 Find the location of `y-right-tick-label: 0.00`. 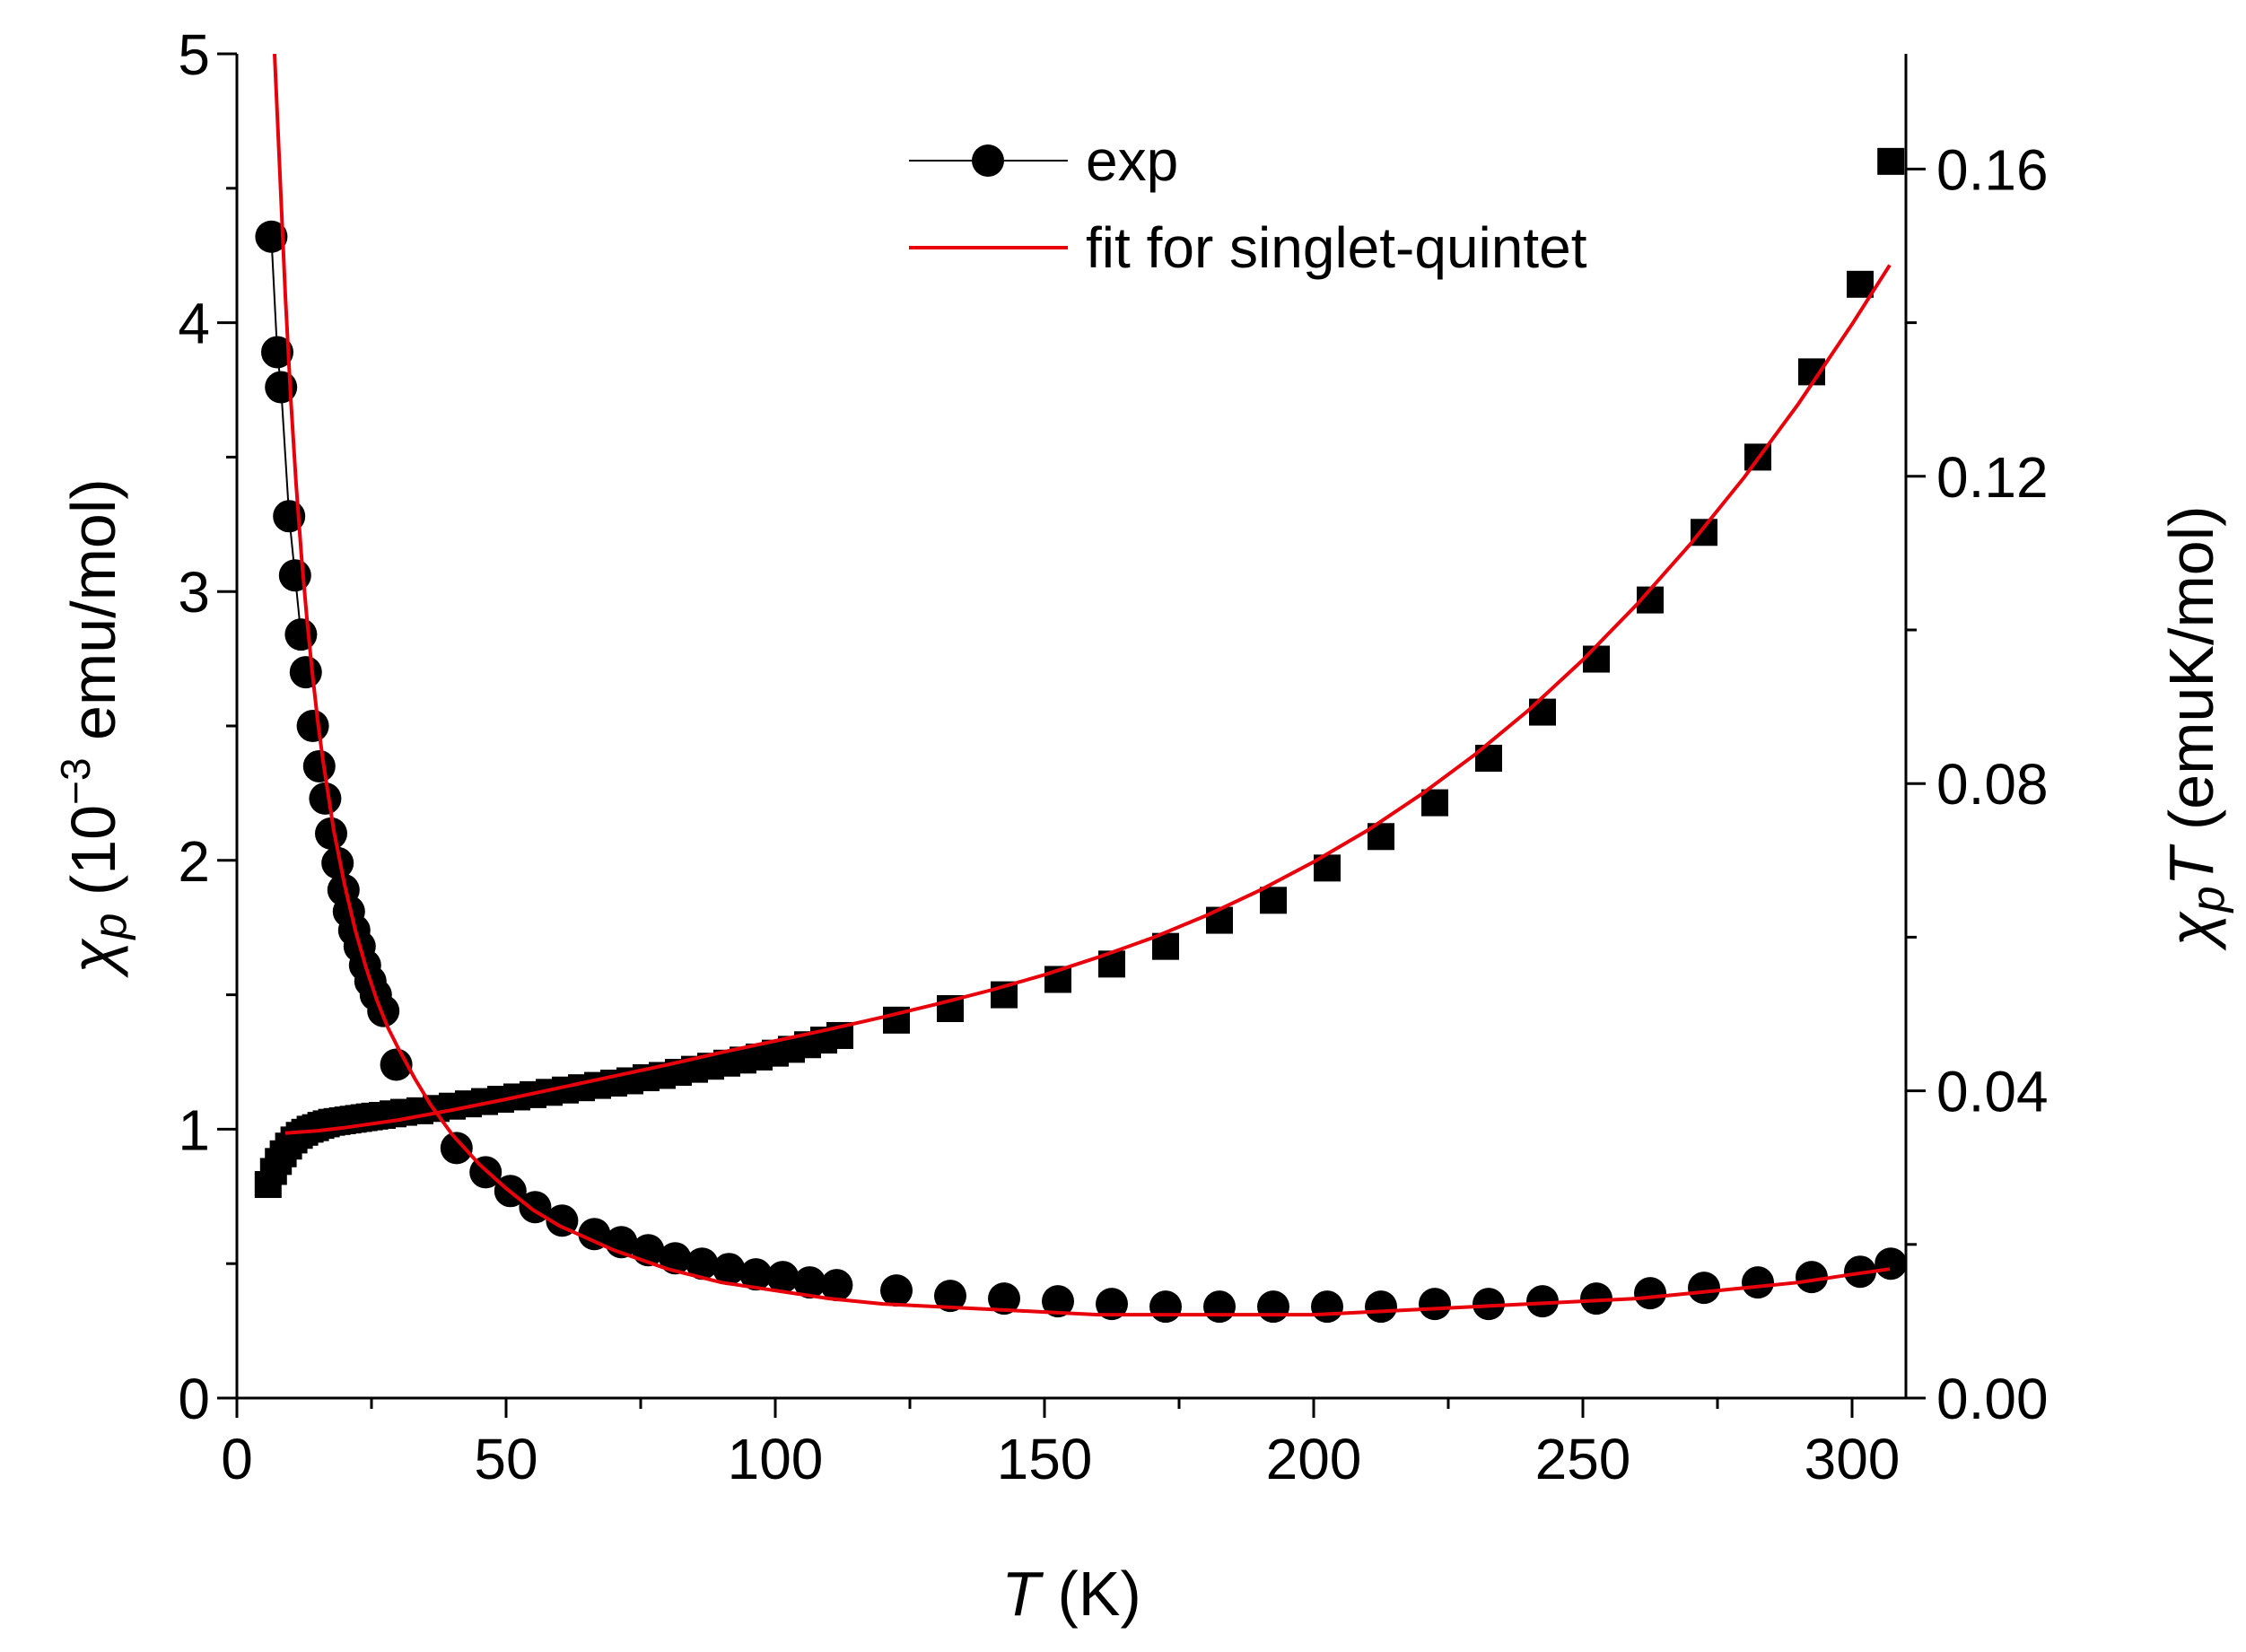

y-right-tick-label: 0.00 is located at coordinates (1993, 1399).